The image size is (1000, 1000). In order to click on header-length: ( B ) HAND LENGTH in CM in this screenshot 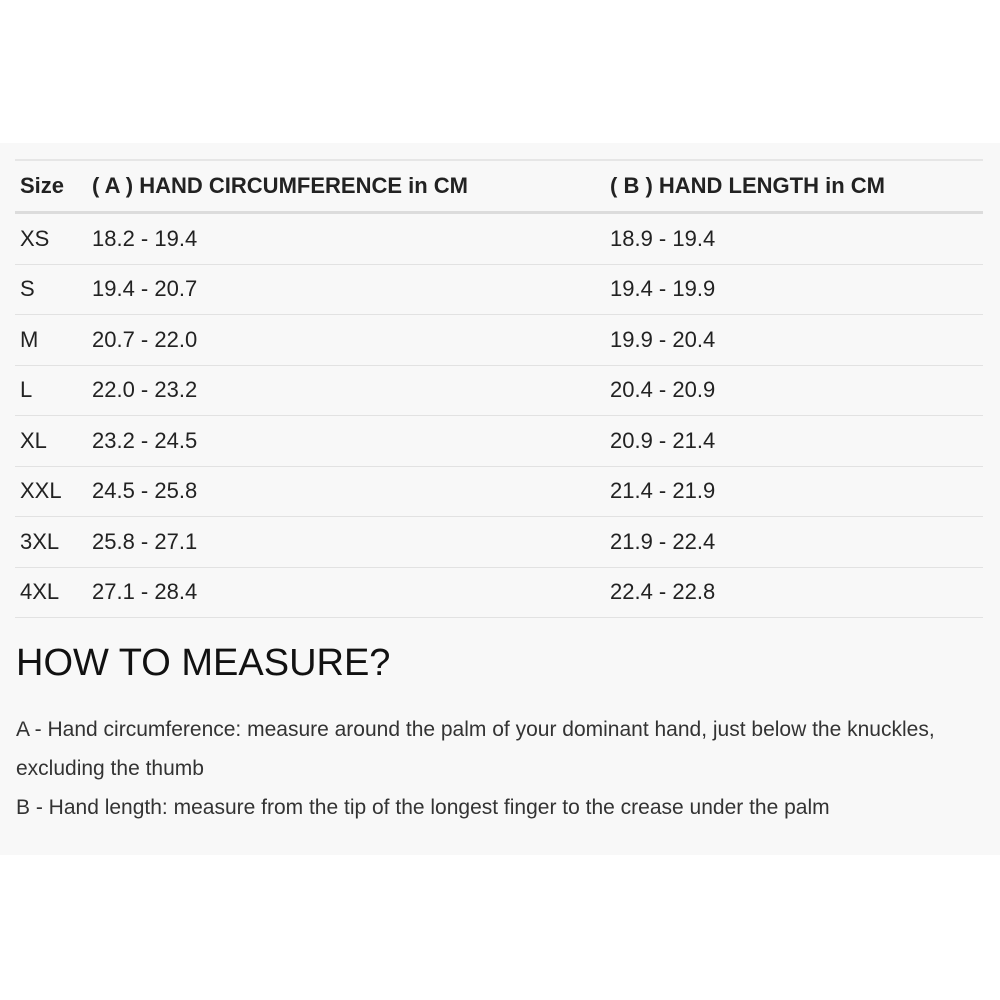, I will do `click(794, 186)`.